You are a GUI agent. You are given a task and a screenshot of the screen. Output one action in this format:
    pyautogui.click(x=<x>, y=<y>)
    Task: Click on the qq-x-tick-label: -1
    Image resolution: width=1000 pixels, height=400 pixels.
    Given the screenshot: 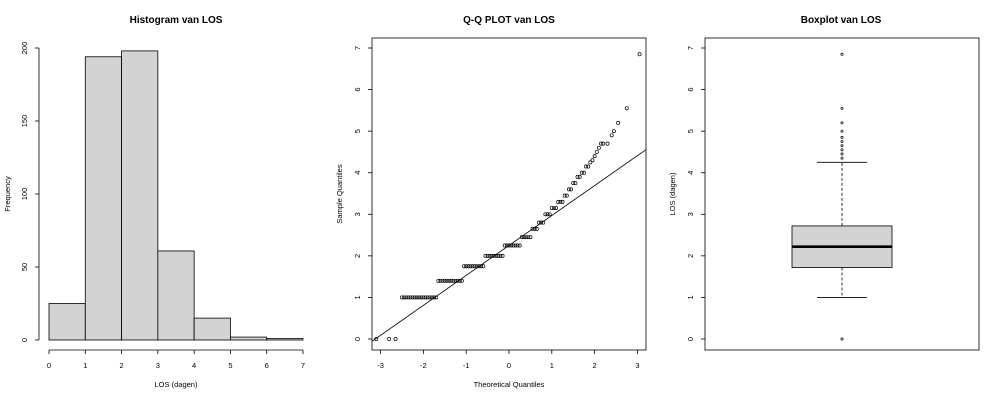 What is the action you would take?
    pyautogui.click(x=466, y=365)
    